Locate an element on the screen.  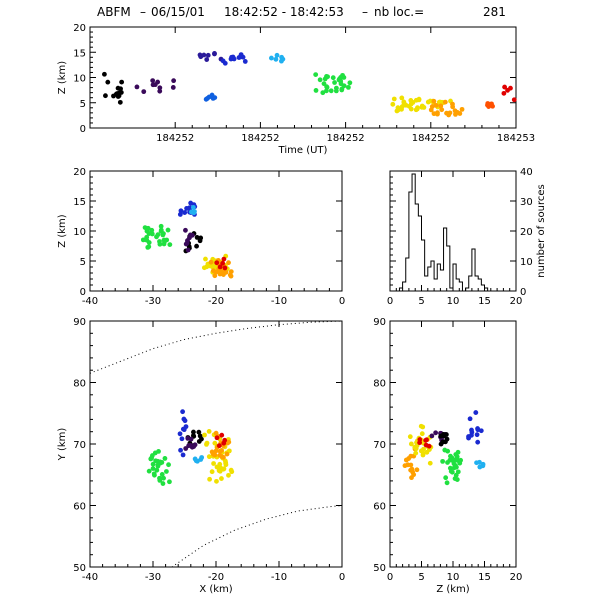
z_y-points is located at coordinates (444, 448).